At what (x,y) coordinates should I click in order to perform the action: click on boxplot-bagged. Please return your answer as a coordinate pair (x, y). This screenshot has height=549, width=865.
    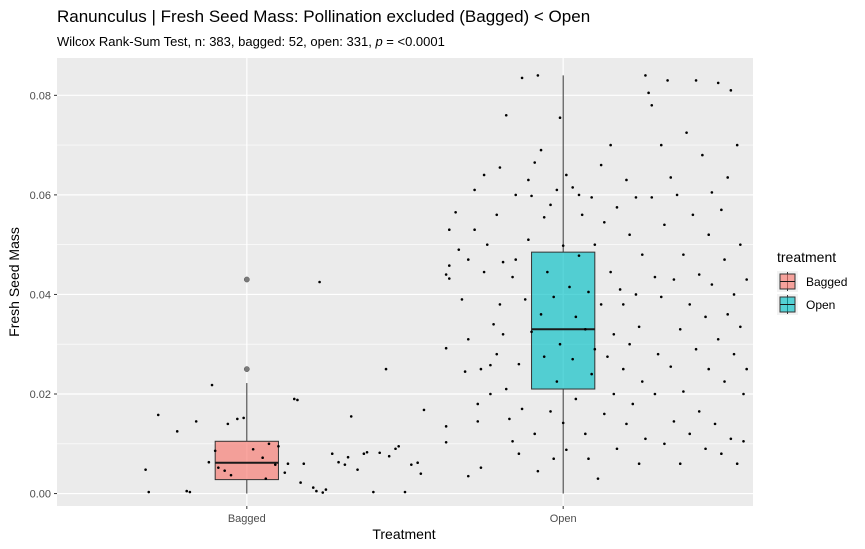
    Looking at the image, I should click on (246, 385).